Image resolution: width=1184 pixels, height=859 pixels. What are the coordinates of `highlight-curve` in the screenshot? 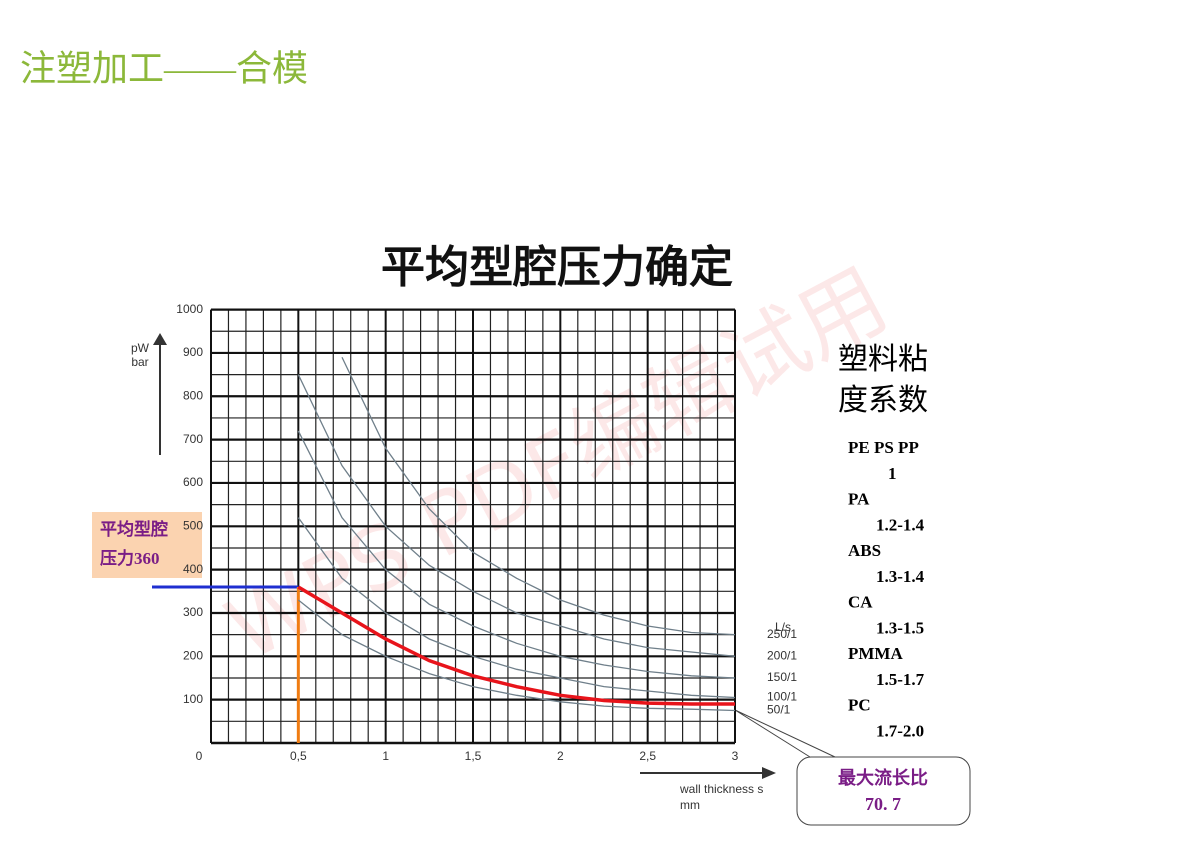 It's located at (516, 645).